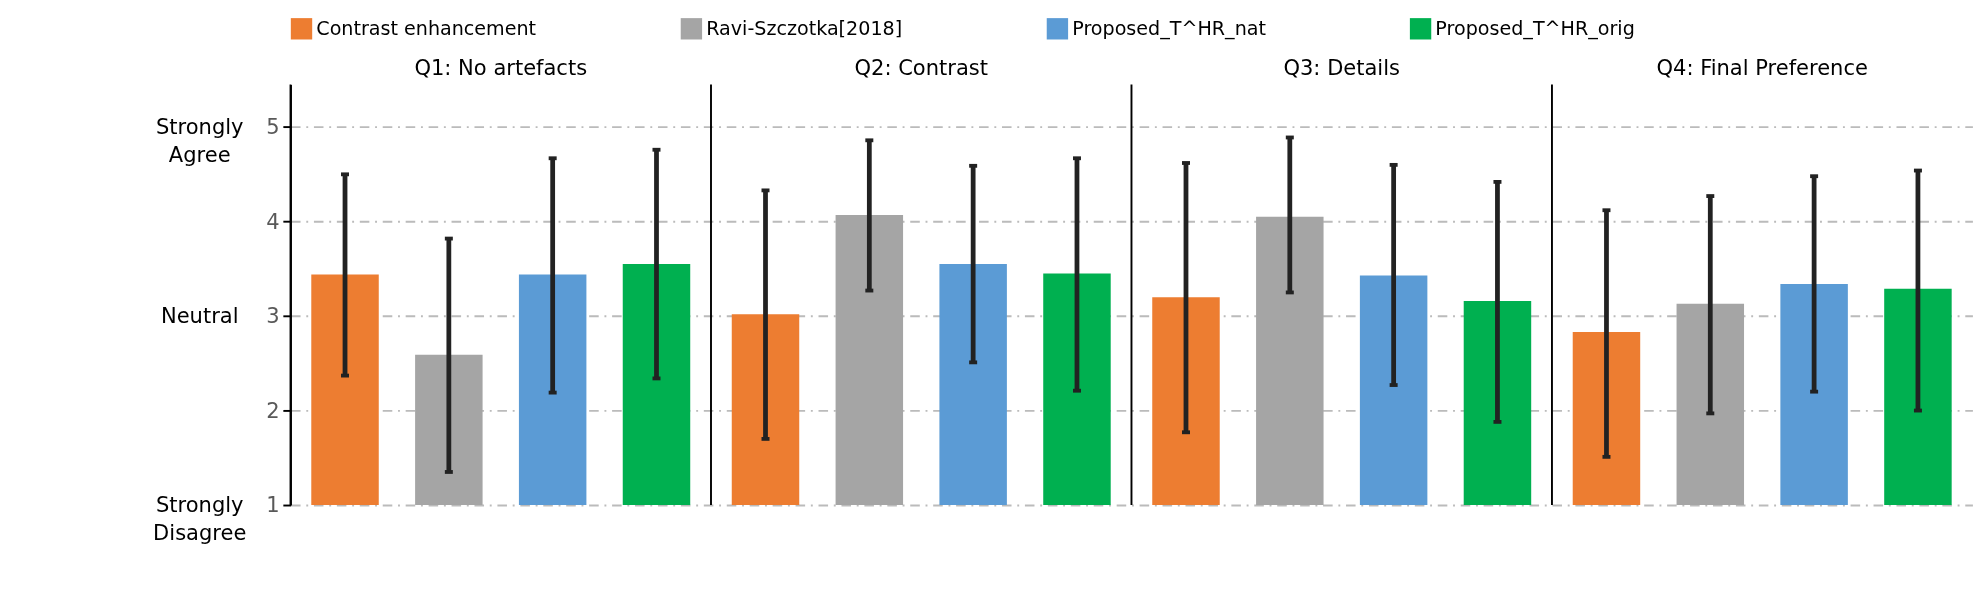 Image resolution: width=1982 pixels, height=613 pixels. Describe the element at coordinates (1535, 28) in the screenshot. I see `legend-label: Proposed_T^HR_orig` at that location.